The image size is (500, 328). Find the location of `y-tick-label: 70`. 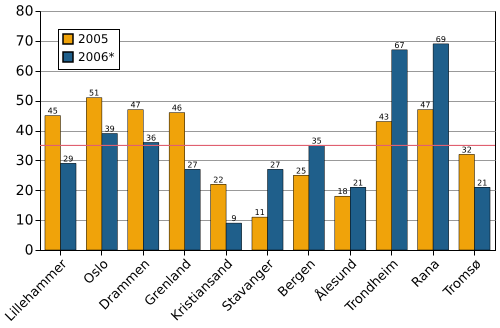

y-tick-label: 70 is located at coordinates (25, 41).